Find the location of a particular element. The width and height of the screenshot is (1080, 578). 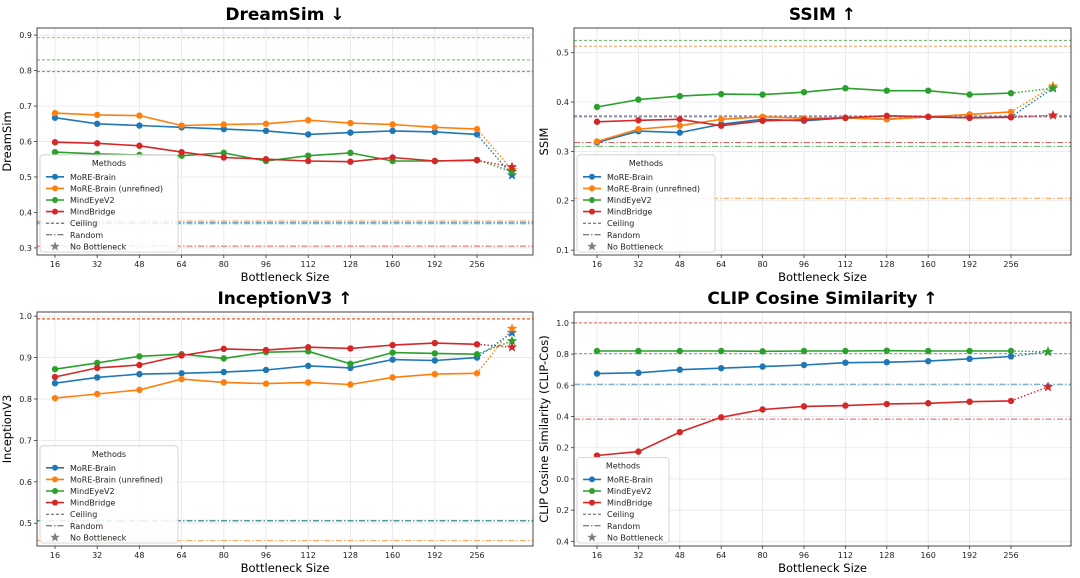

x-tick-label: 256 is located at coordinates (476, 264).